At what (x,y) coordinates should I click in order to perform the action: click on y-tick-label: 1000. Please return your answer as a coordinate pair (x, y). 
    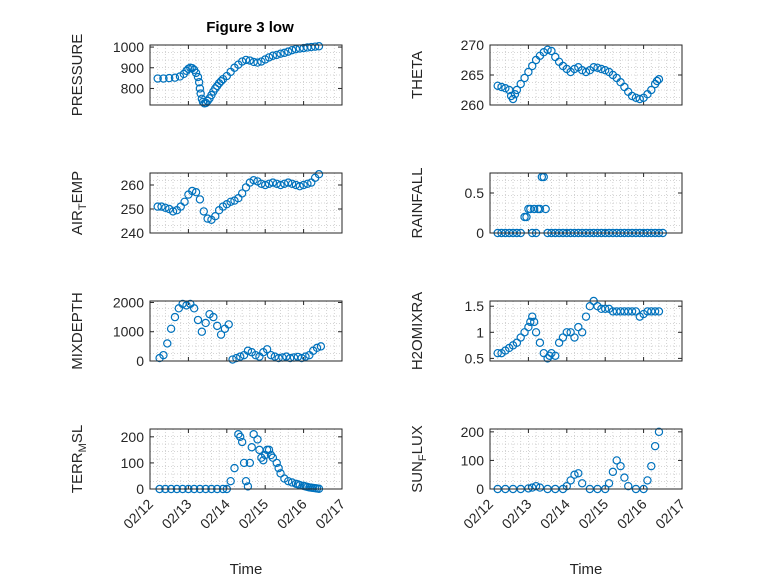
    Looking at the image, I should click on (128, 332).